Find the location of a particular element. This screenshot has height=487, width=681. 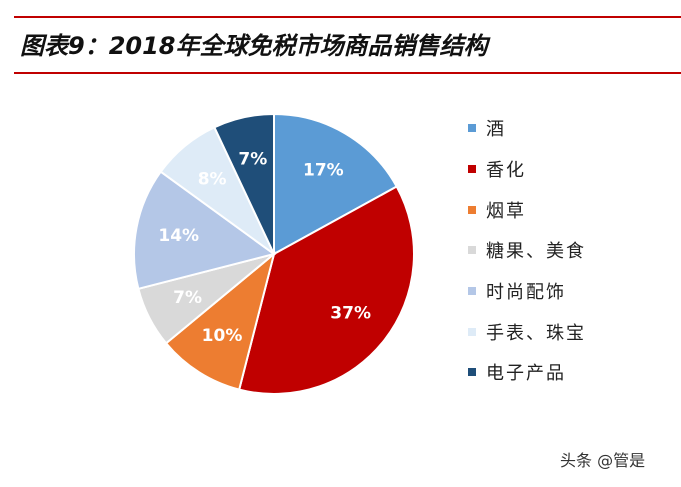

legend-label: 糖果、美食 is located at coordinates (536, 252).